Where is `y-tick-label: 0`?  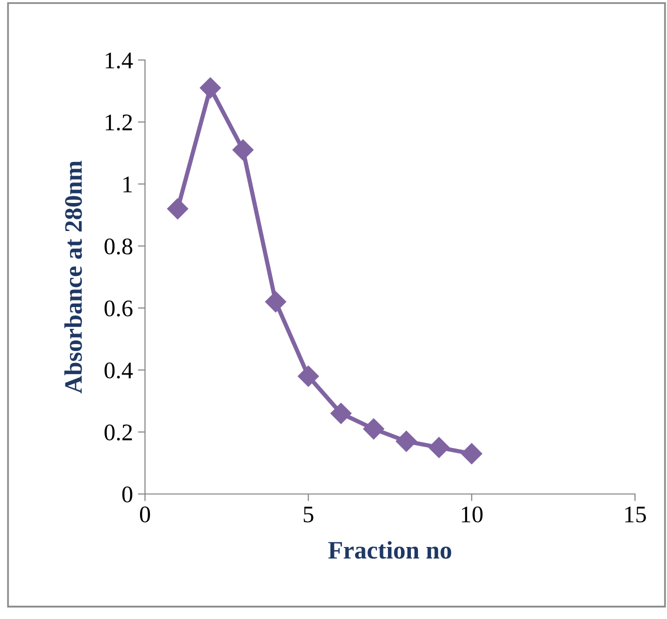
y-tick-label: 0 is located at coordinates (127, 494).